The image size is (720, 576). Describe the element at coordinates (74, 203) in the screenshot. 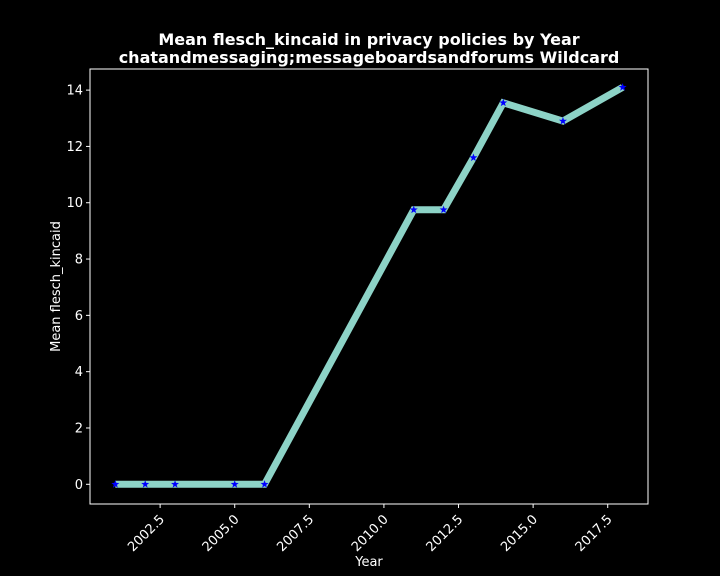

I see `y-tick-label: 10` at that location.